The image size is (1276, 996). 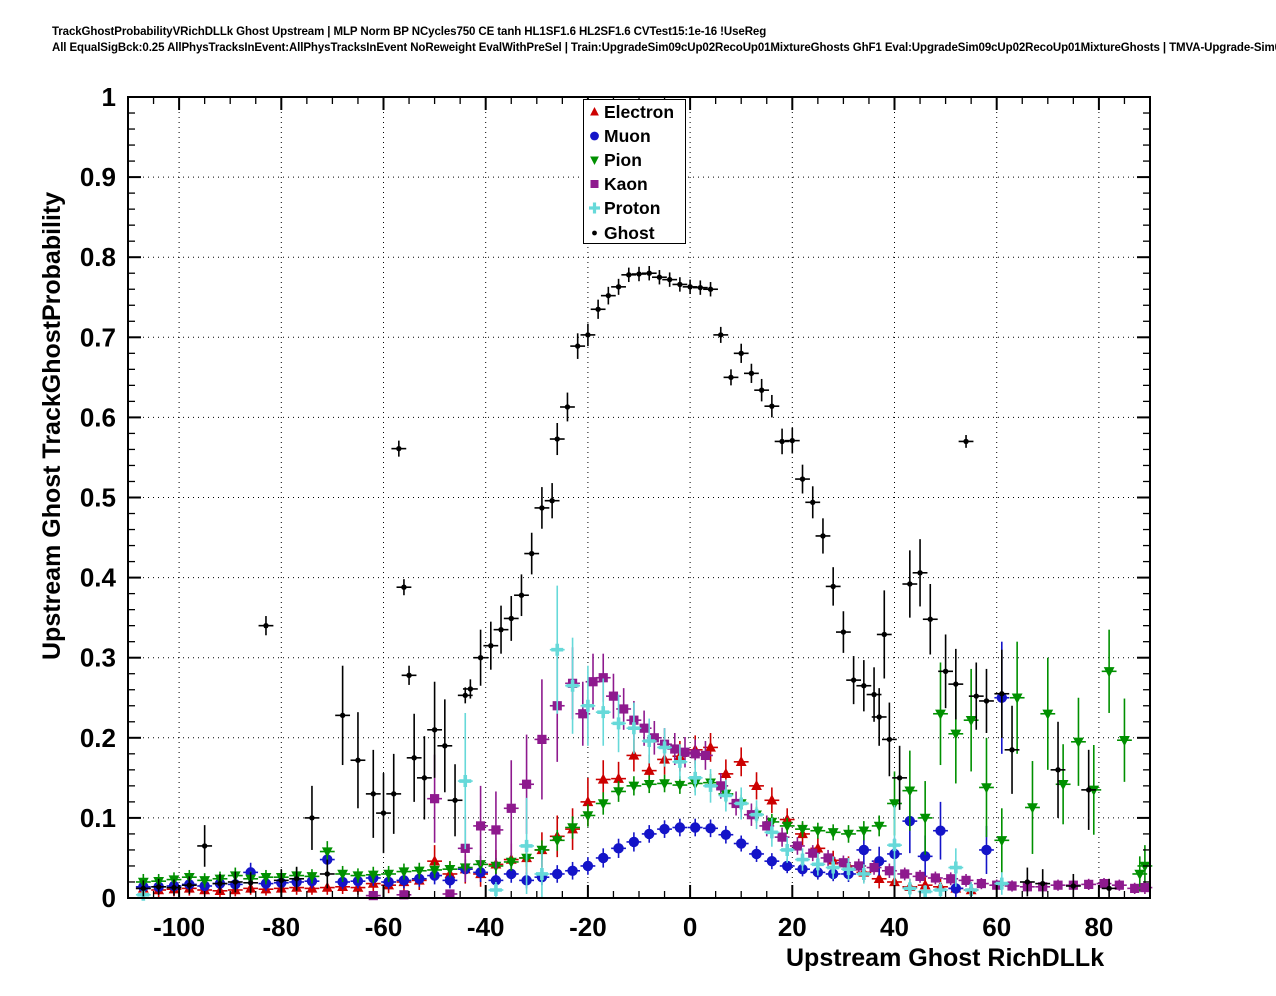 I want to click on y-axis-title: Upstream Ghost TrackGhostProbability, so click(x=52, y=425).